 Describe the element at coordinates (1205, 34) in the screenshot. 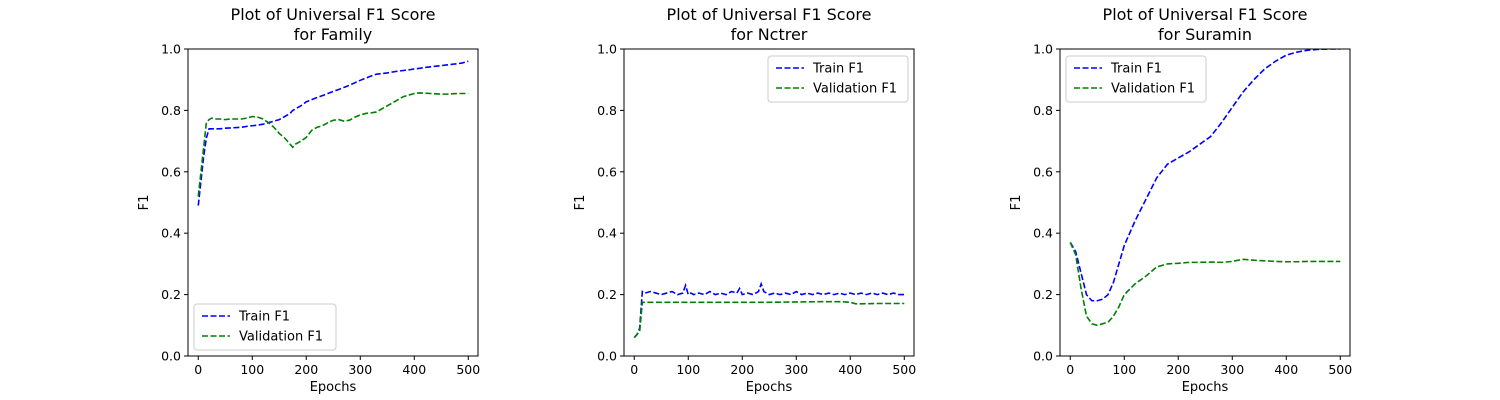

I see `chart-subtitle: for Suramin` at that location.